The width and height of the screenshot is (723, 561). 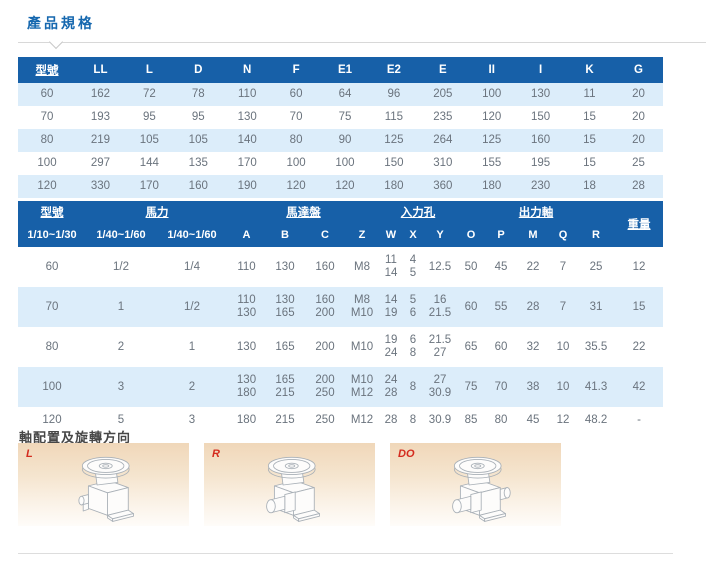 What do you see at coordinates (440, 346) in the screenshot?
I see `table-cell: 21.5 27` at bounding box center [440, 346].